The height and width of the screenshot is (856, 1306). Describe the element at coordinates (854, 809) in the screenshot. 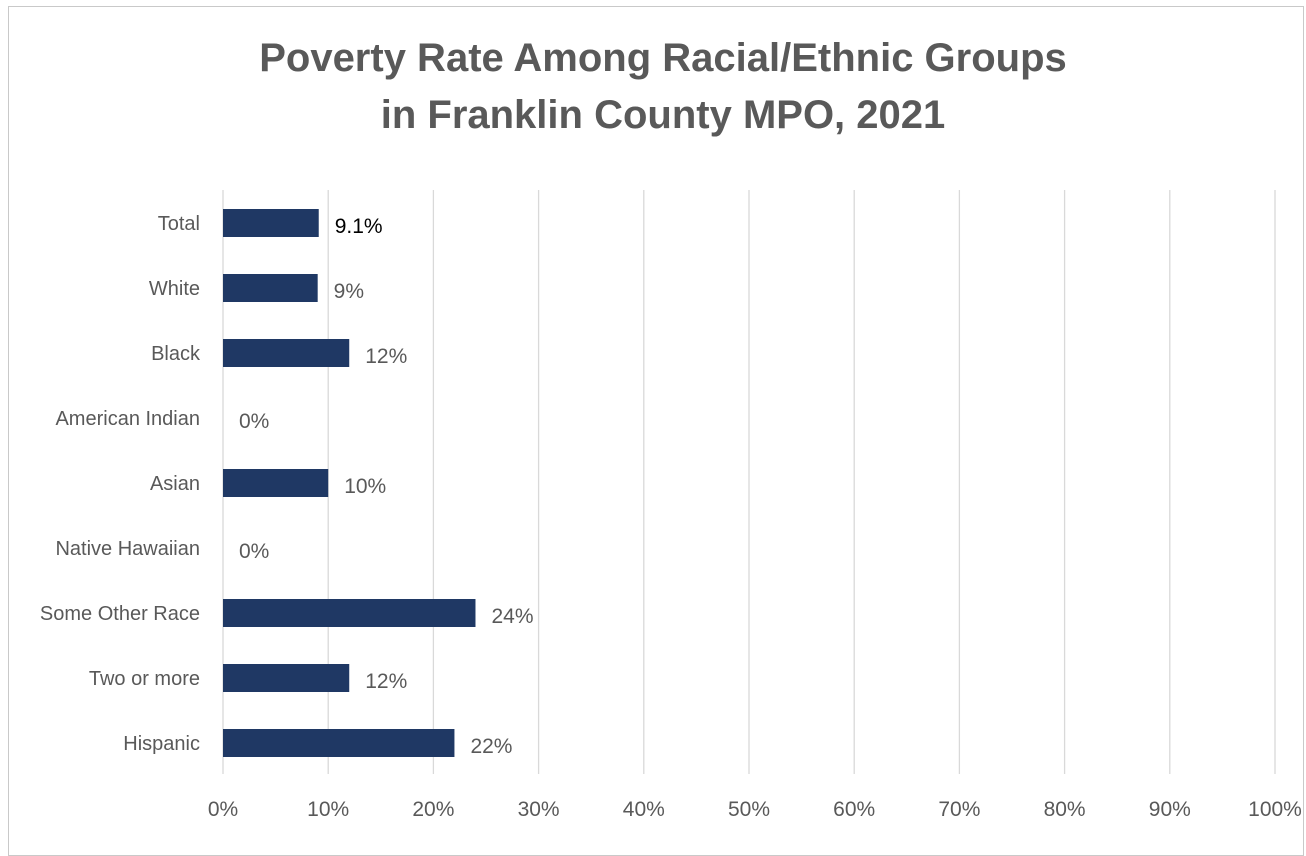

I see `x-tick-label: 60%` at that location.